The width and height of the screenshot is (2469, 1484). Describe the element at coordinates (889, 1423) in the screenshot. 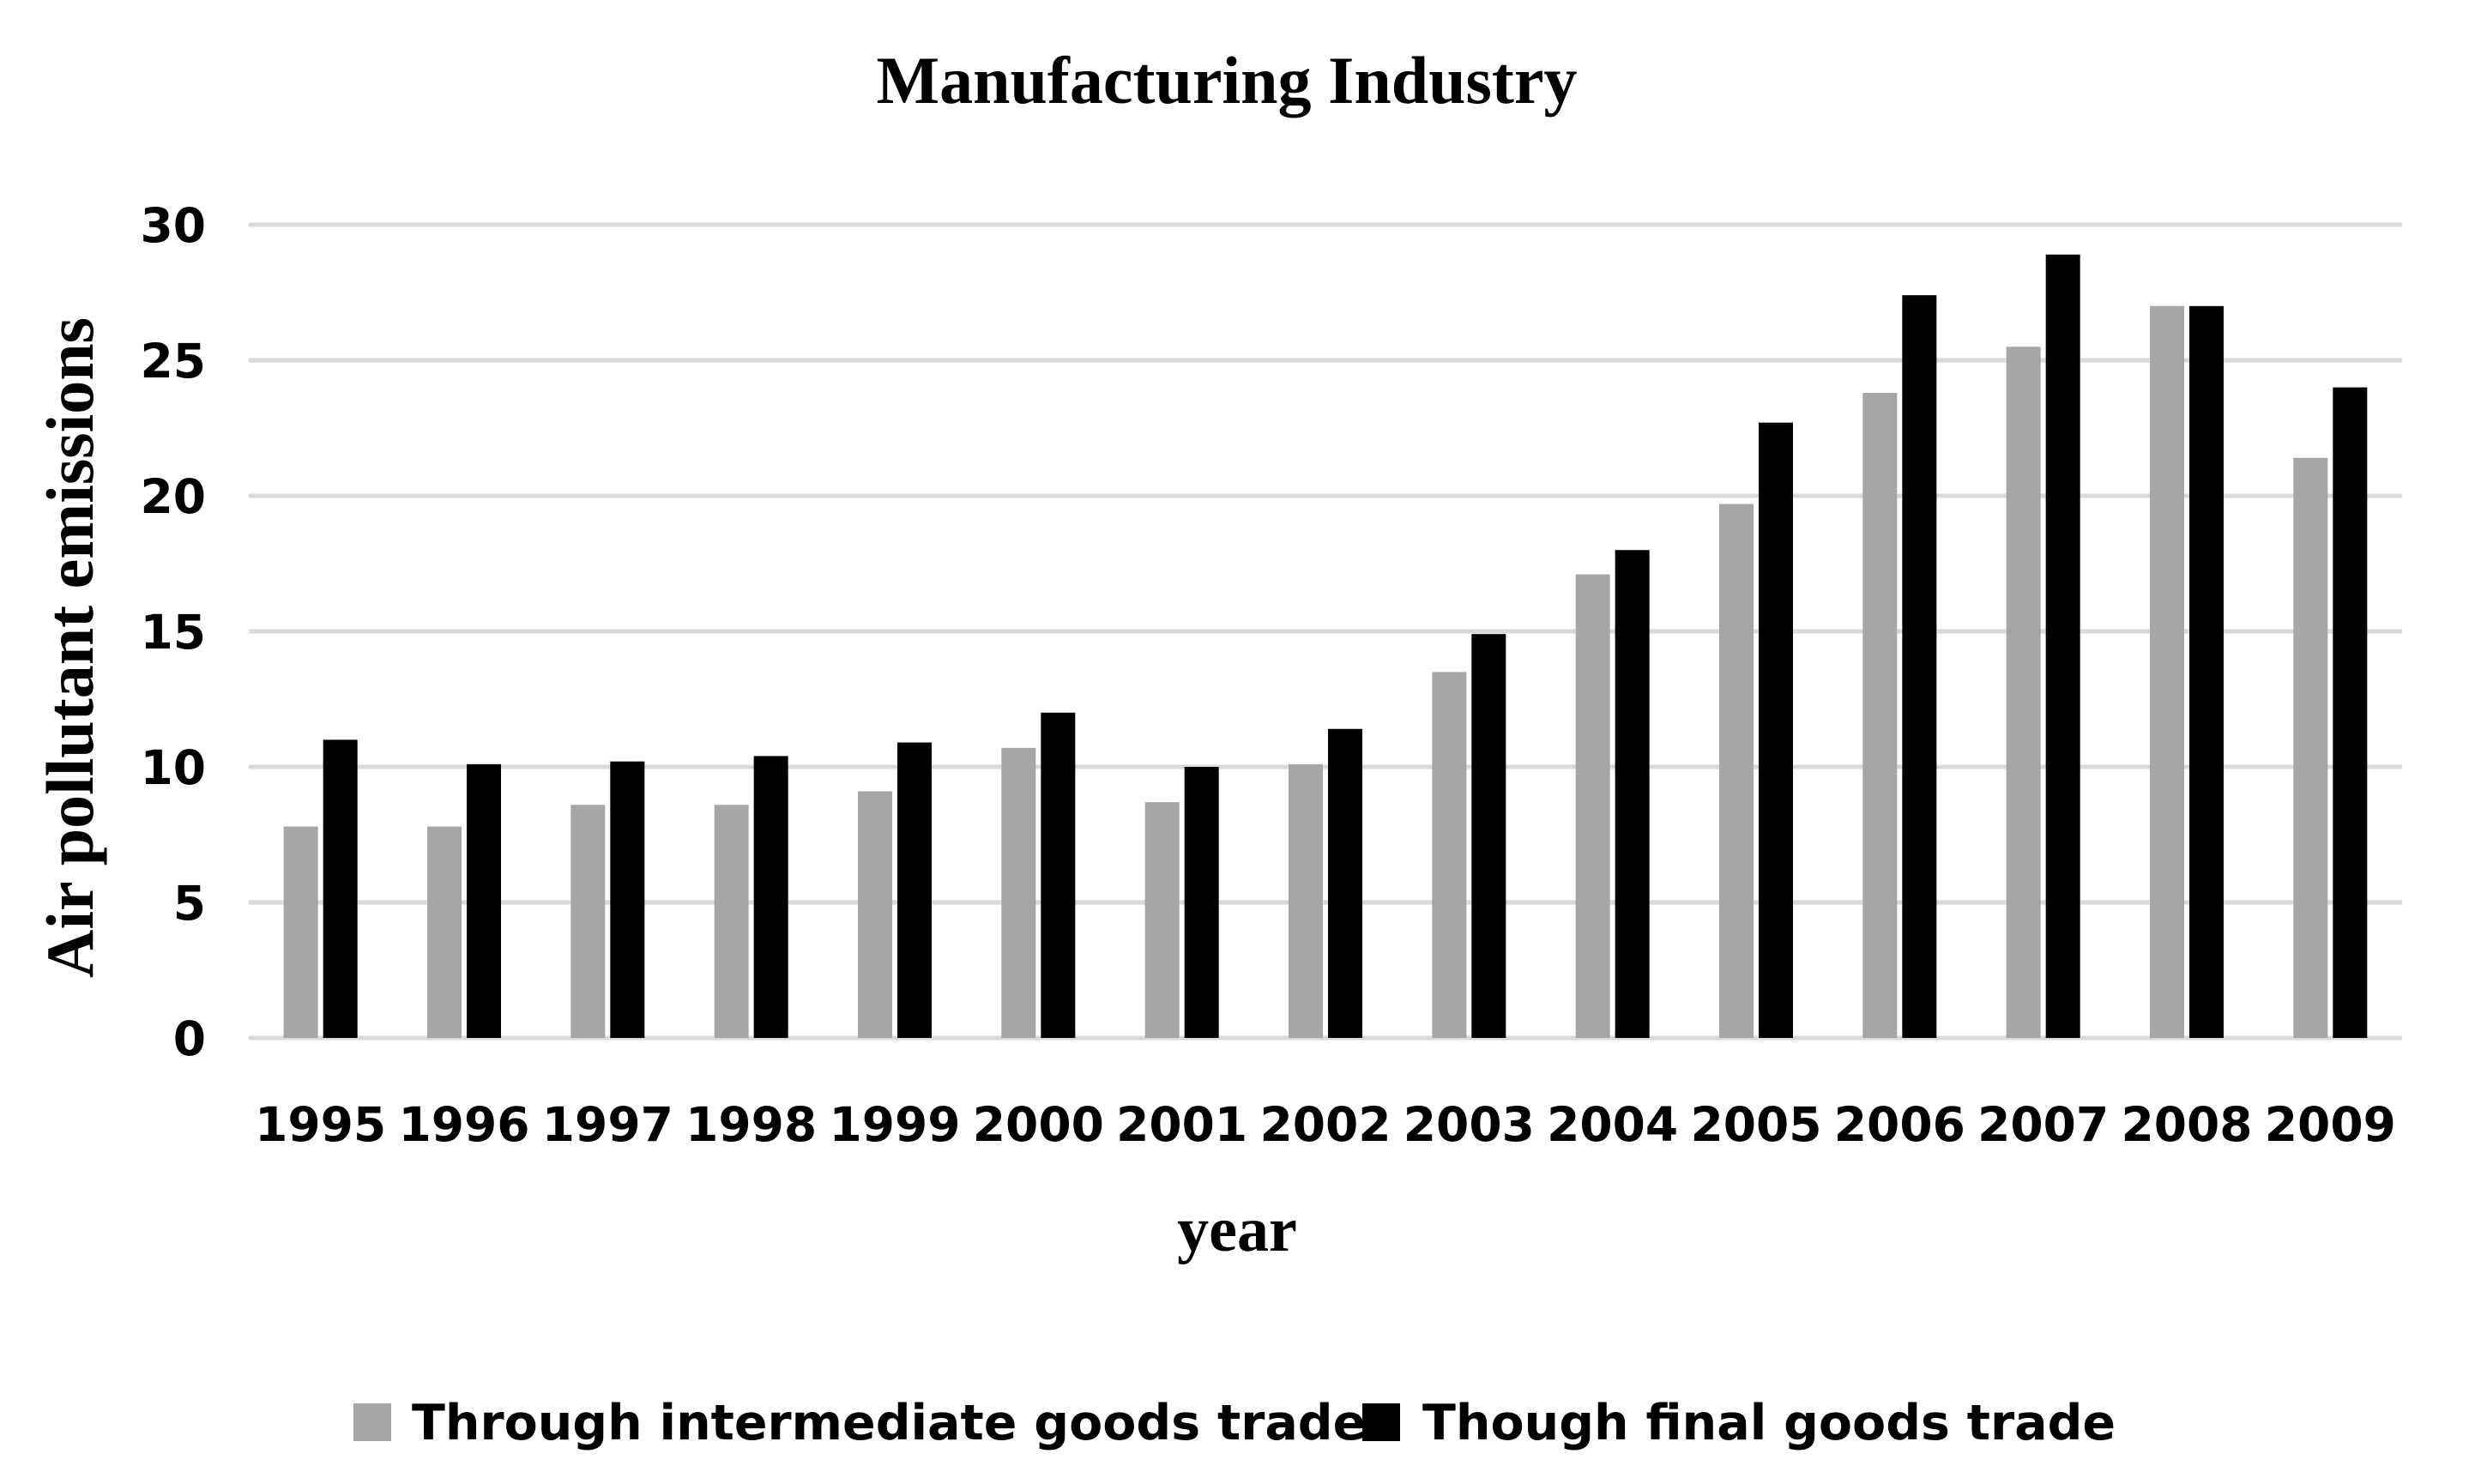

I see `legend-label-intermediate: Through intermediate goods trade` at that location.